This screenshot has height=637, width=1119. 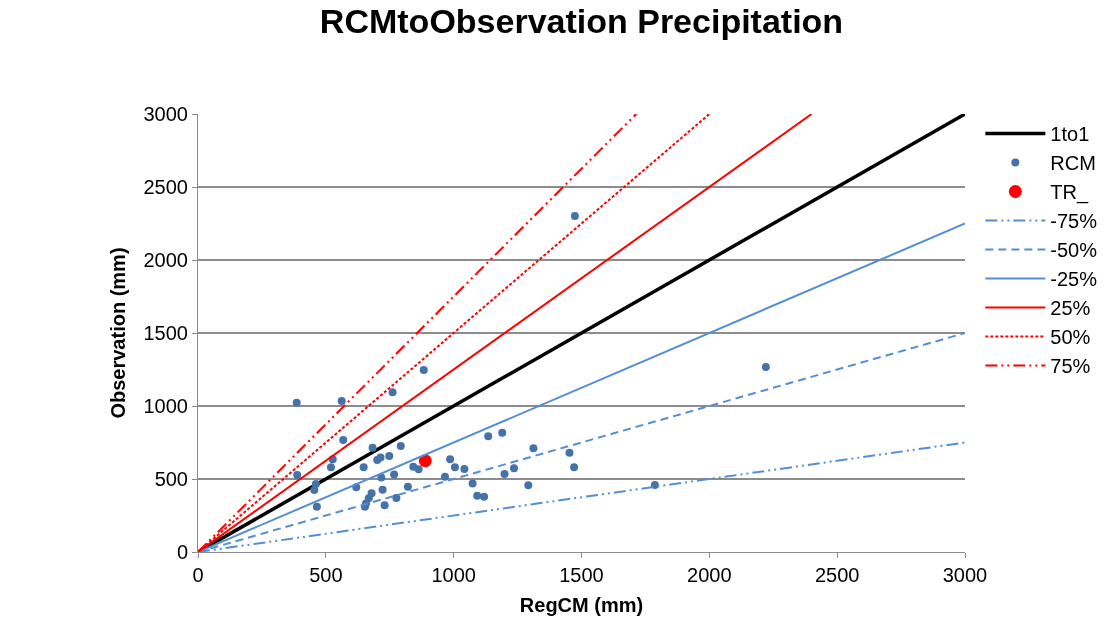 What do you see at coordinates (165, 260) in the screenshot?
I see `y-tick-label: 2000` at bounding box center [165, 260].